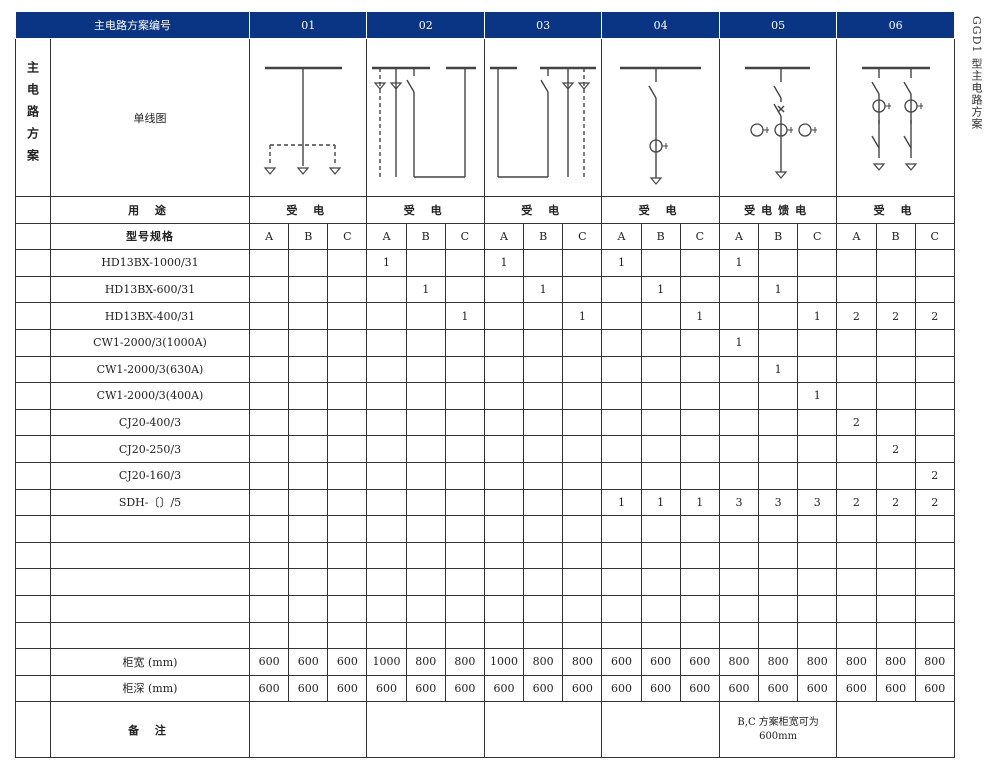  Describe the element at coordinates (150, 688) in the screenshot. I see `row-label: 柜深 (mm)` at that location.